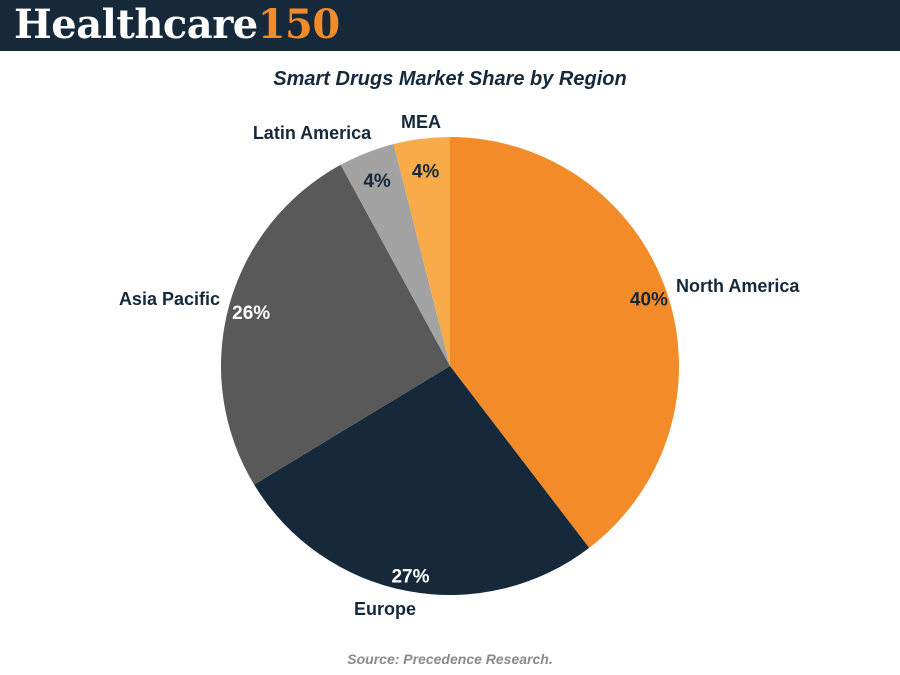 The width and height of the screenshot is (900, 675). Describe the element at coordinates (251, 313) in the screenshot. I see `data-label-asia-pacific: 26%` at that location.